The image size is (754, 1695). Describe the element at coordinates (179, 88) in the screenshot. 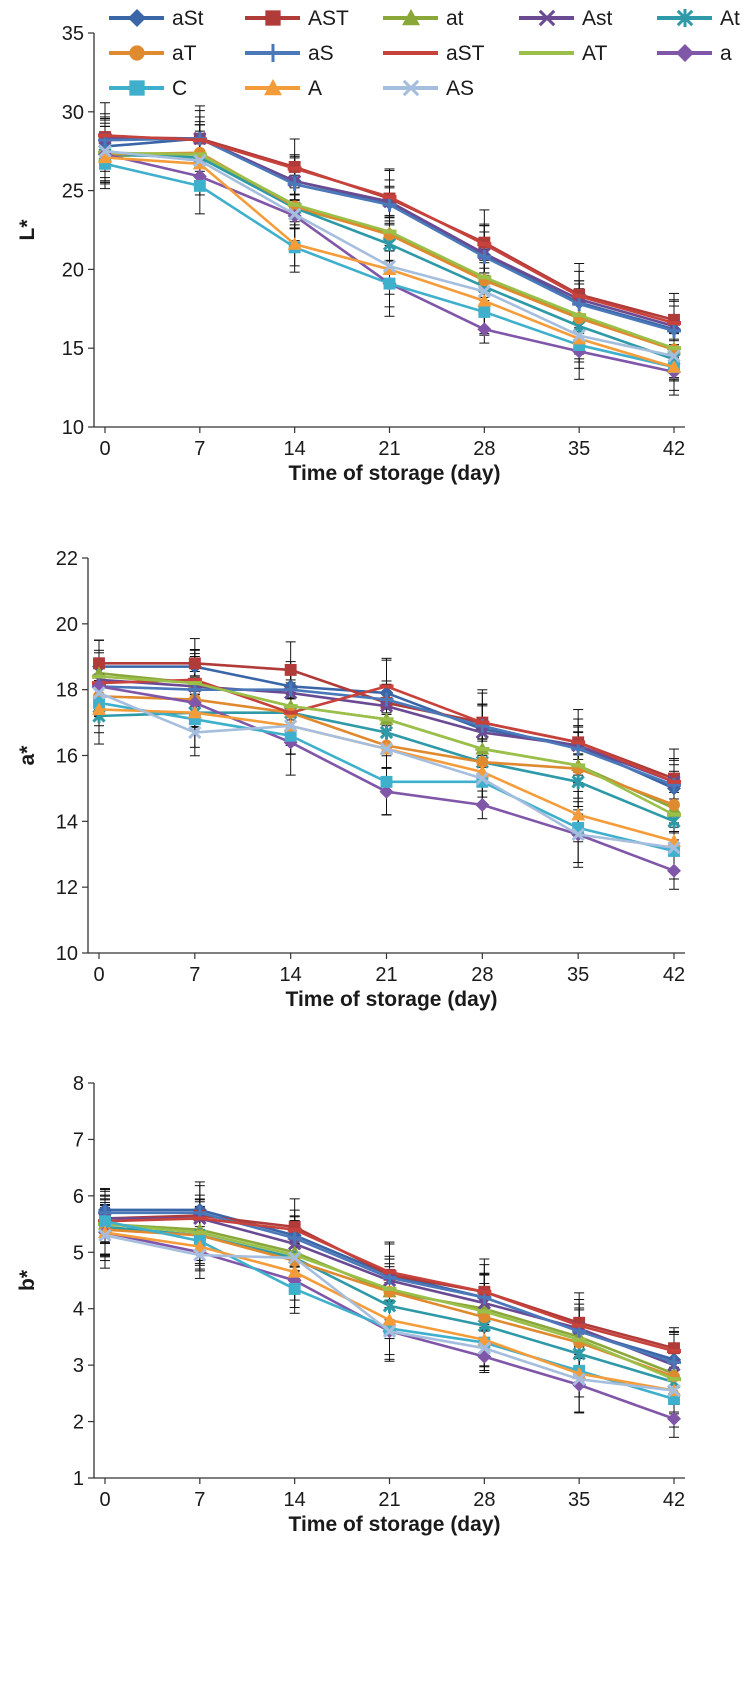

I see `legend-label: C` at that location.